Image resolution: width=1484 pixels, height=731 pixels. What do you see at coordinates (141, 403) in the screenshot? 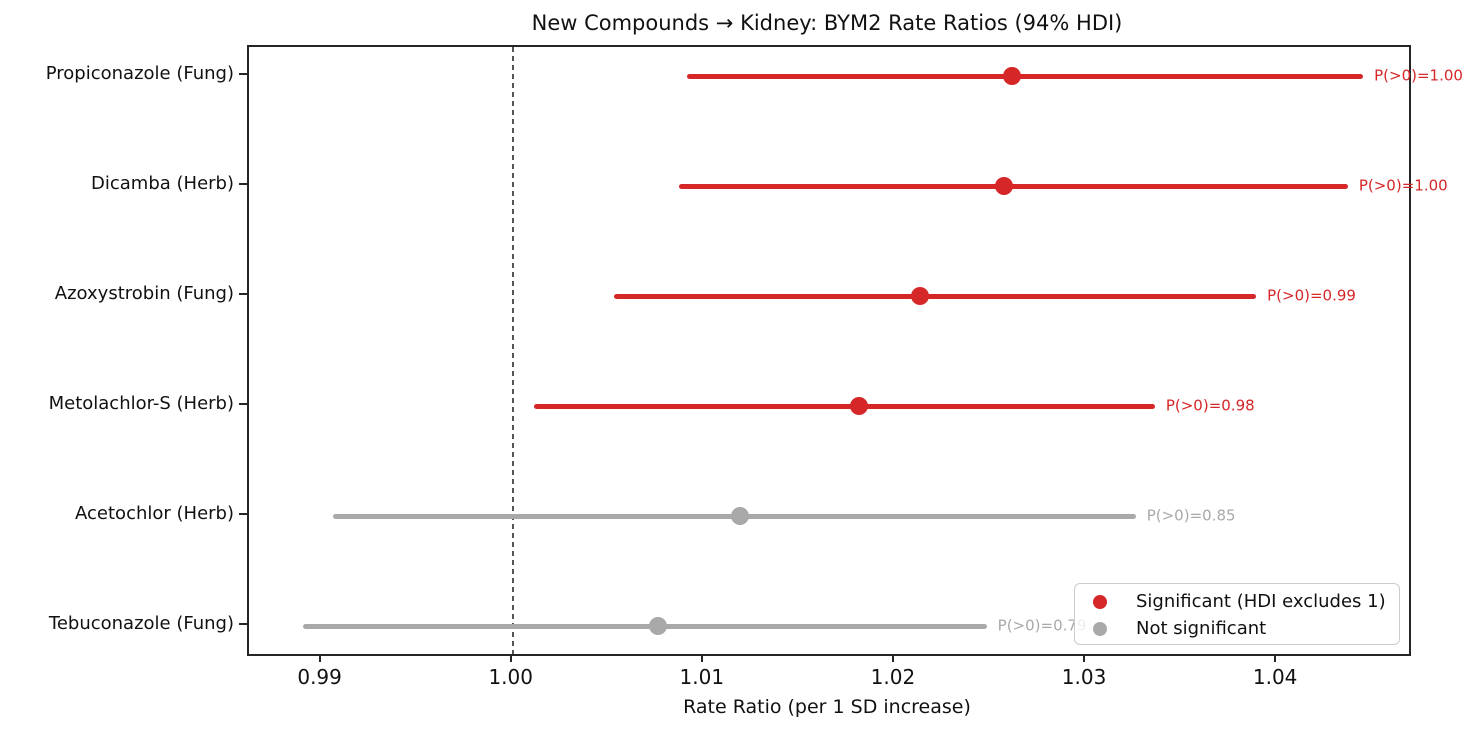
I see `y-axis-category-label: Metolachlor-S (Herb)` at bounding box center [141, 403].